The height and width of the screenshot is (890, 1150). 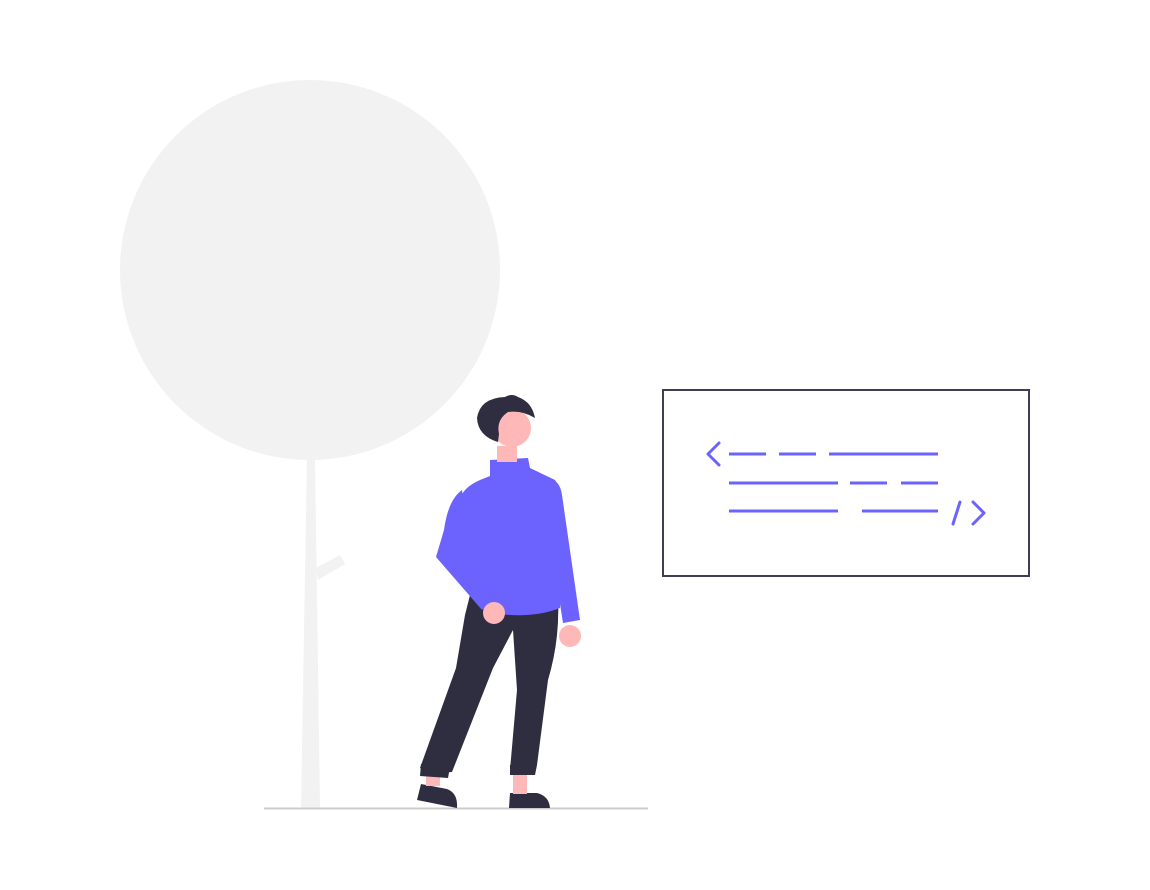 What do you see at coordinates (512, 428) in the screenshot?
I see `head` at bounding box center [512, 428].